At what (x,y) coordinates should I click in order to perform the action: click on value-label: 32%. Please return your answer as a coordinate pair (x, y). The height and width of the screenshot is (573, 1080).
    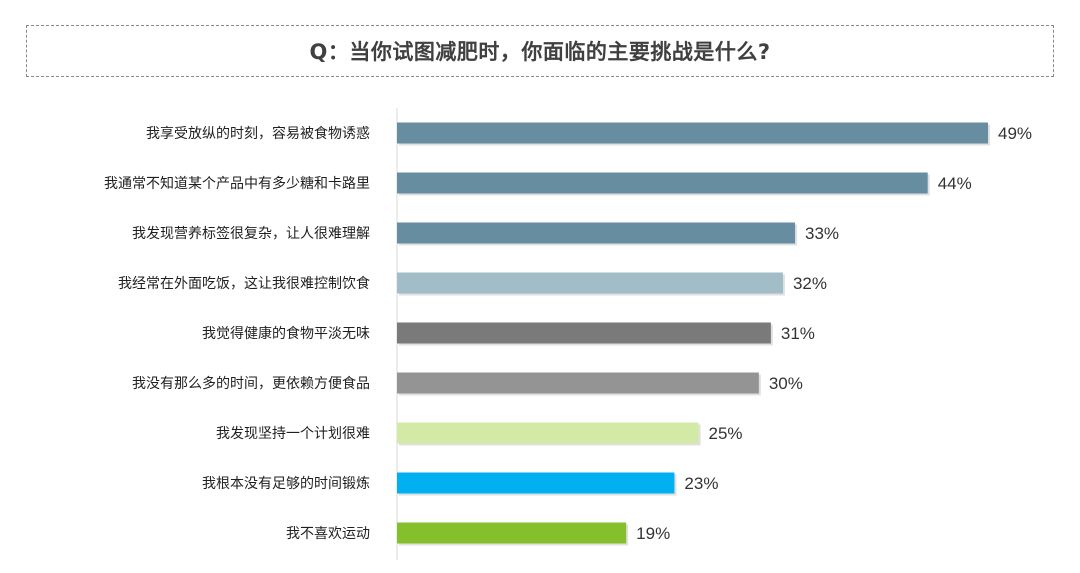
    Looking at the image, I should click on (810, 283).